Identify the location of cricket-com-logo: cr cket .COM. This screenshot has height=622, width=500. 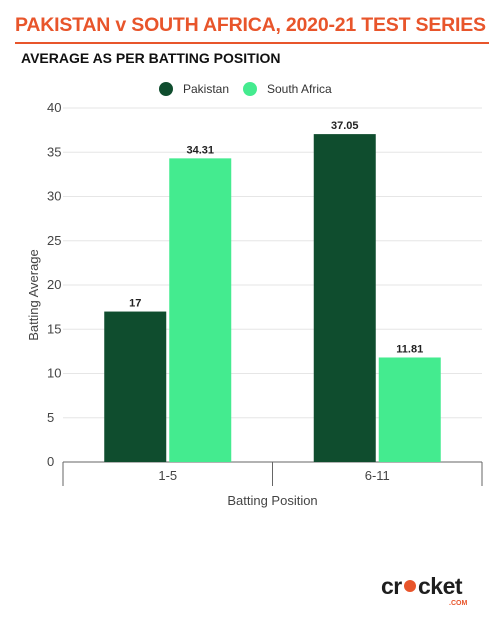
(424, 590).